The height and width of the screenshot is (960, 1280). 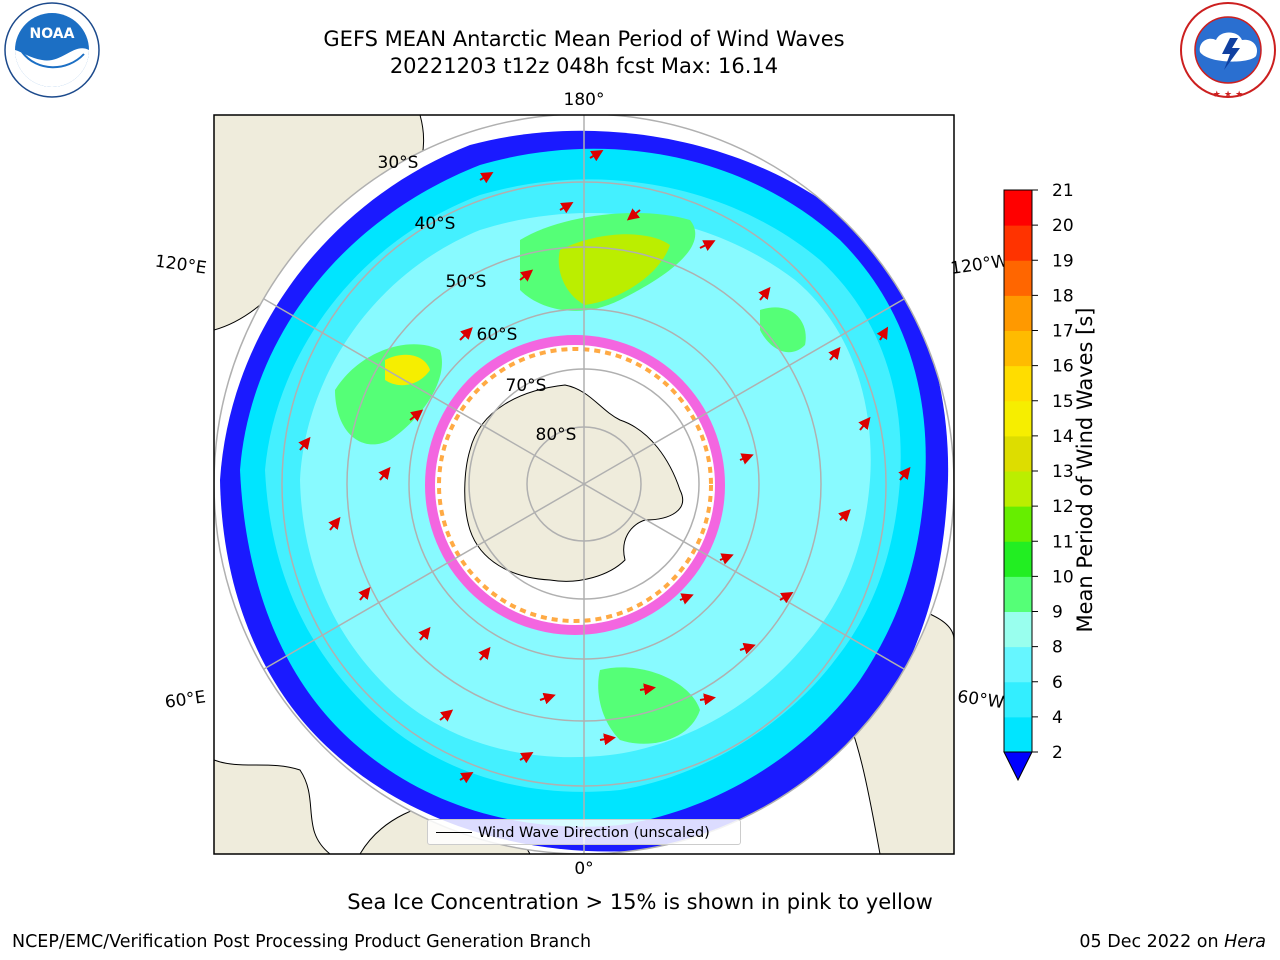 What do you see at coordinates (594, 833) in the screenshot?
I see `legend-label: Wind Wave Direction (unscaled)` at bounding box center [594, 833].